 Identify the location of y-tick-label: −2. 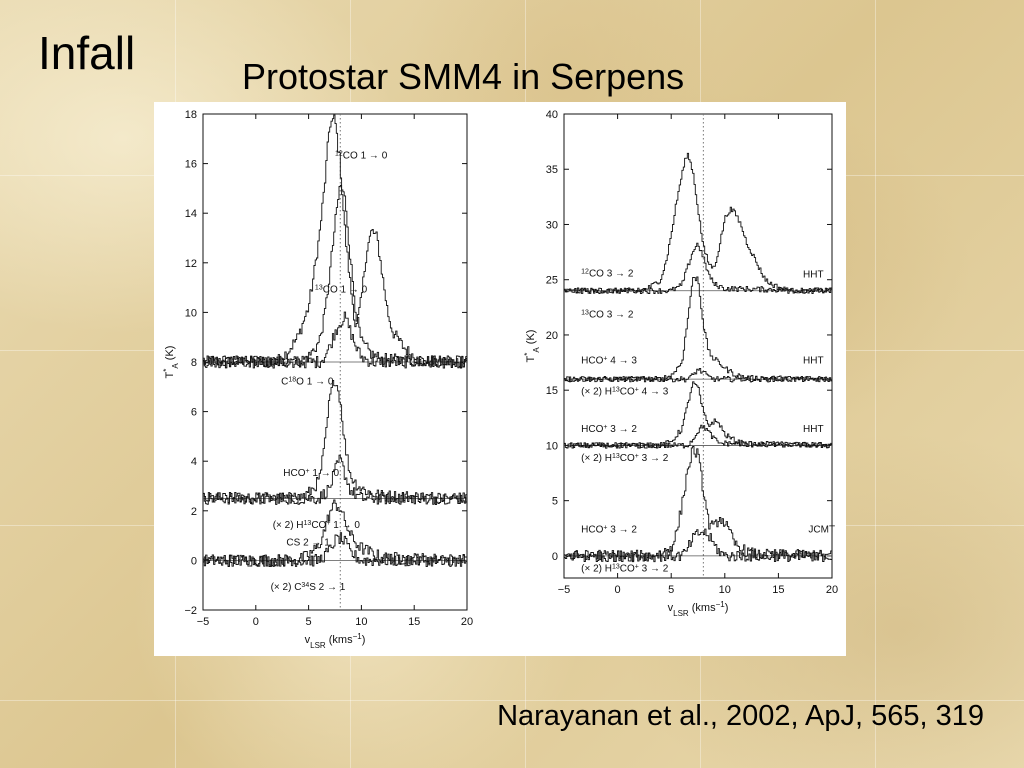
(190, 611).